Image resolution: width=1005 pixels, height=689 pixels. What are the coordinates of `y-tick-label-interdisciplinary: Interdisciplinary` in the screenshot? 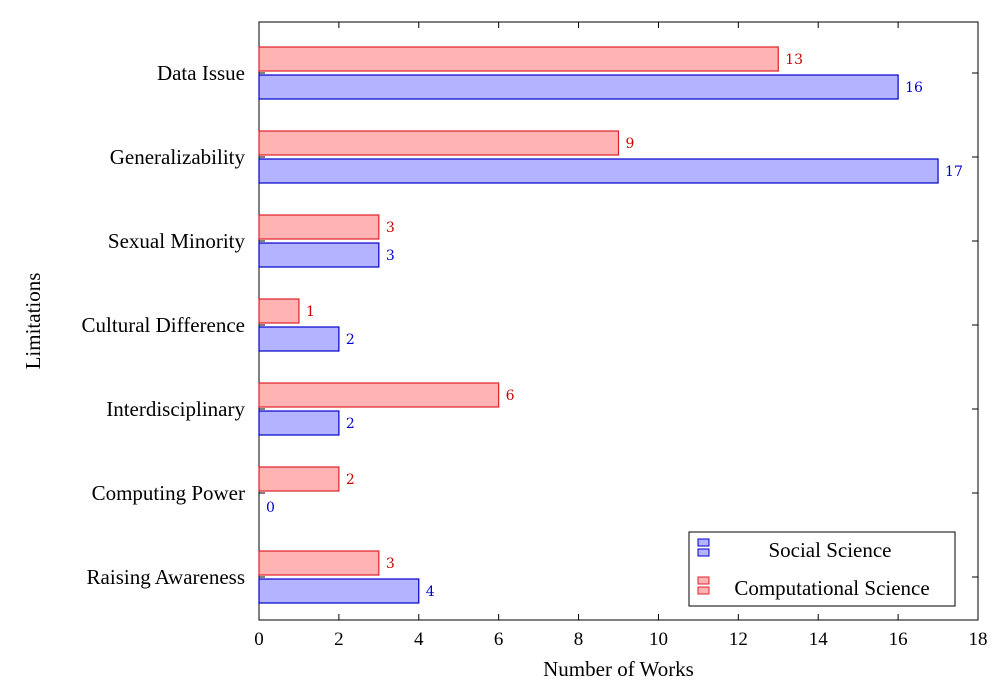 It's located at (175, 409).